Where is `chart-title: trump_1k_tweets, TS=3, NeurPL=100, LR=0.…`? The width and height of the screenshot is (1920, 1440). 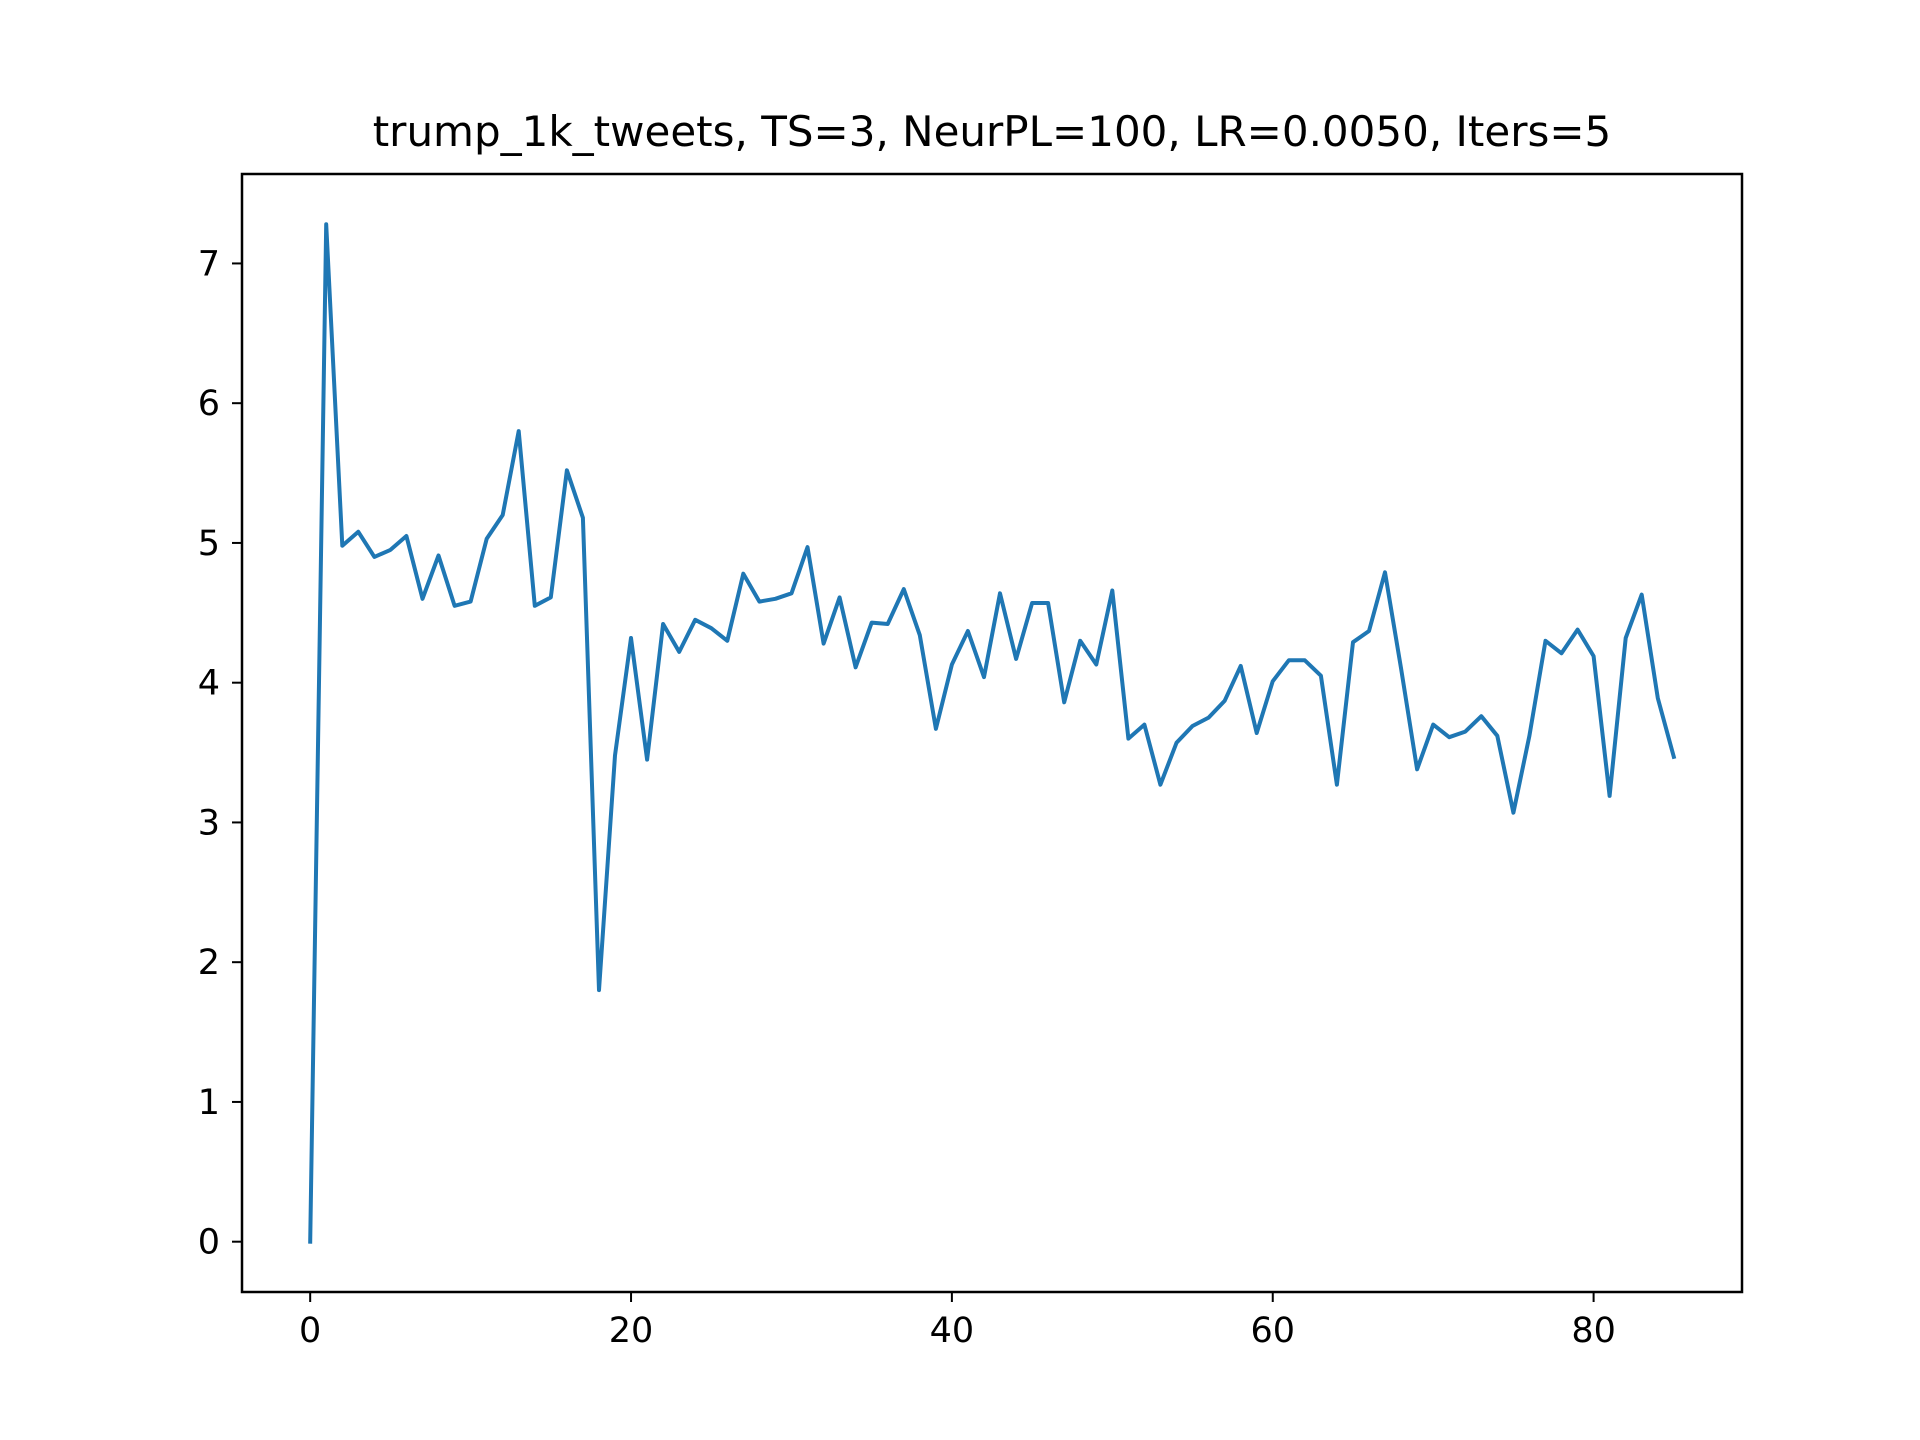 chart-title: trump_1k_tweets, TS=3, NeurPL=100, LR=0.… is located at coordinates (992, 131).